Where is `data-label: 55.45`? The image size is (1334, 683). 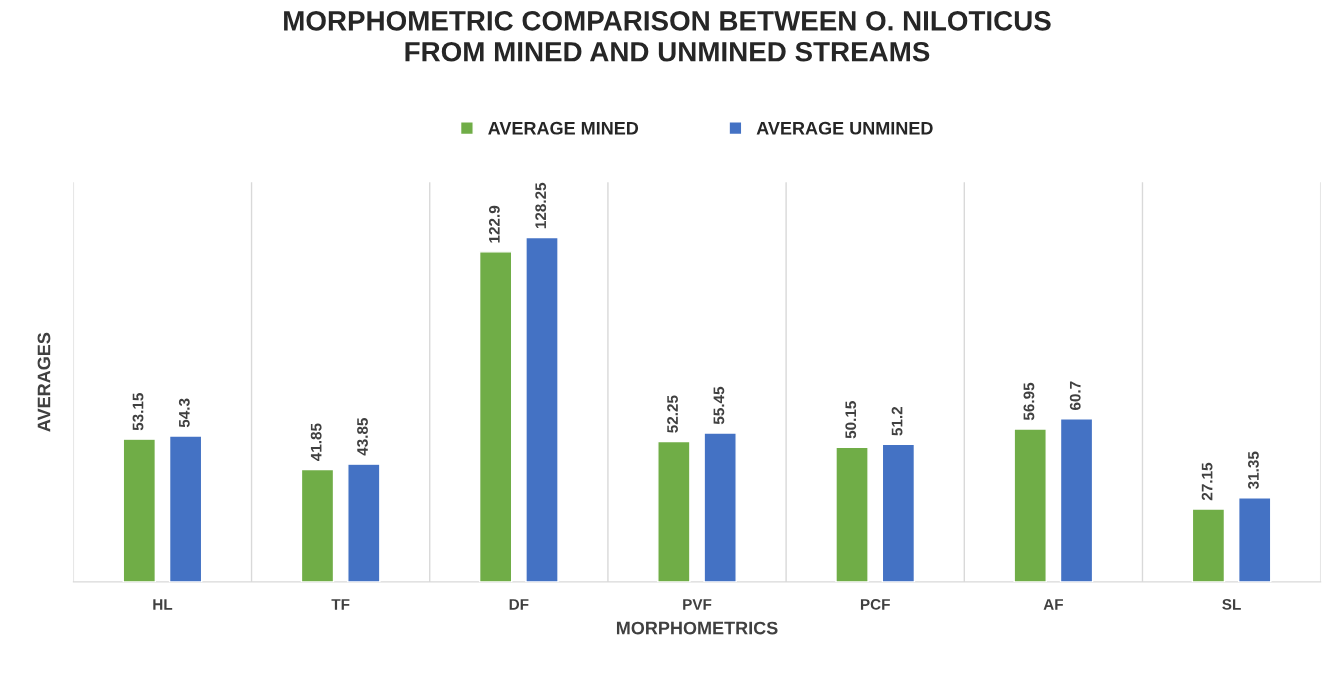
data-label: 55.45 is located at coordinates (719, 405).